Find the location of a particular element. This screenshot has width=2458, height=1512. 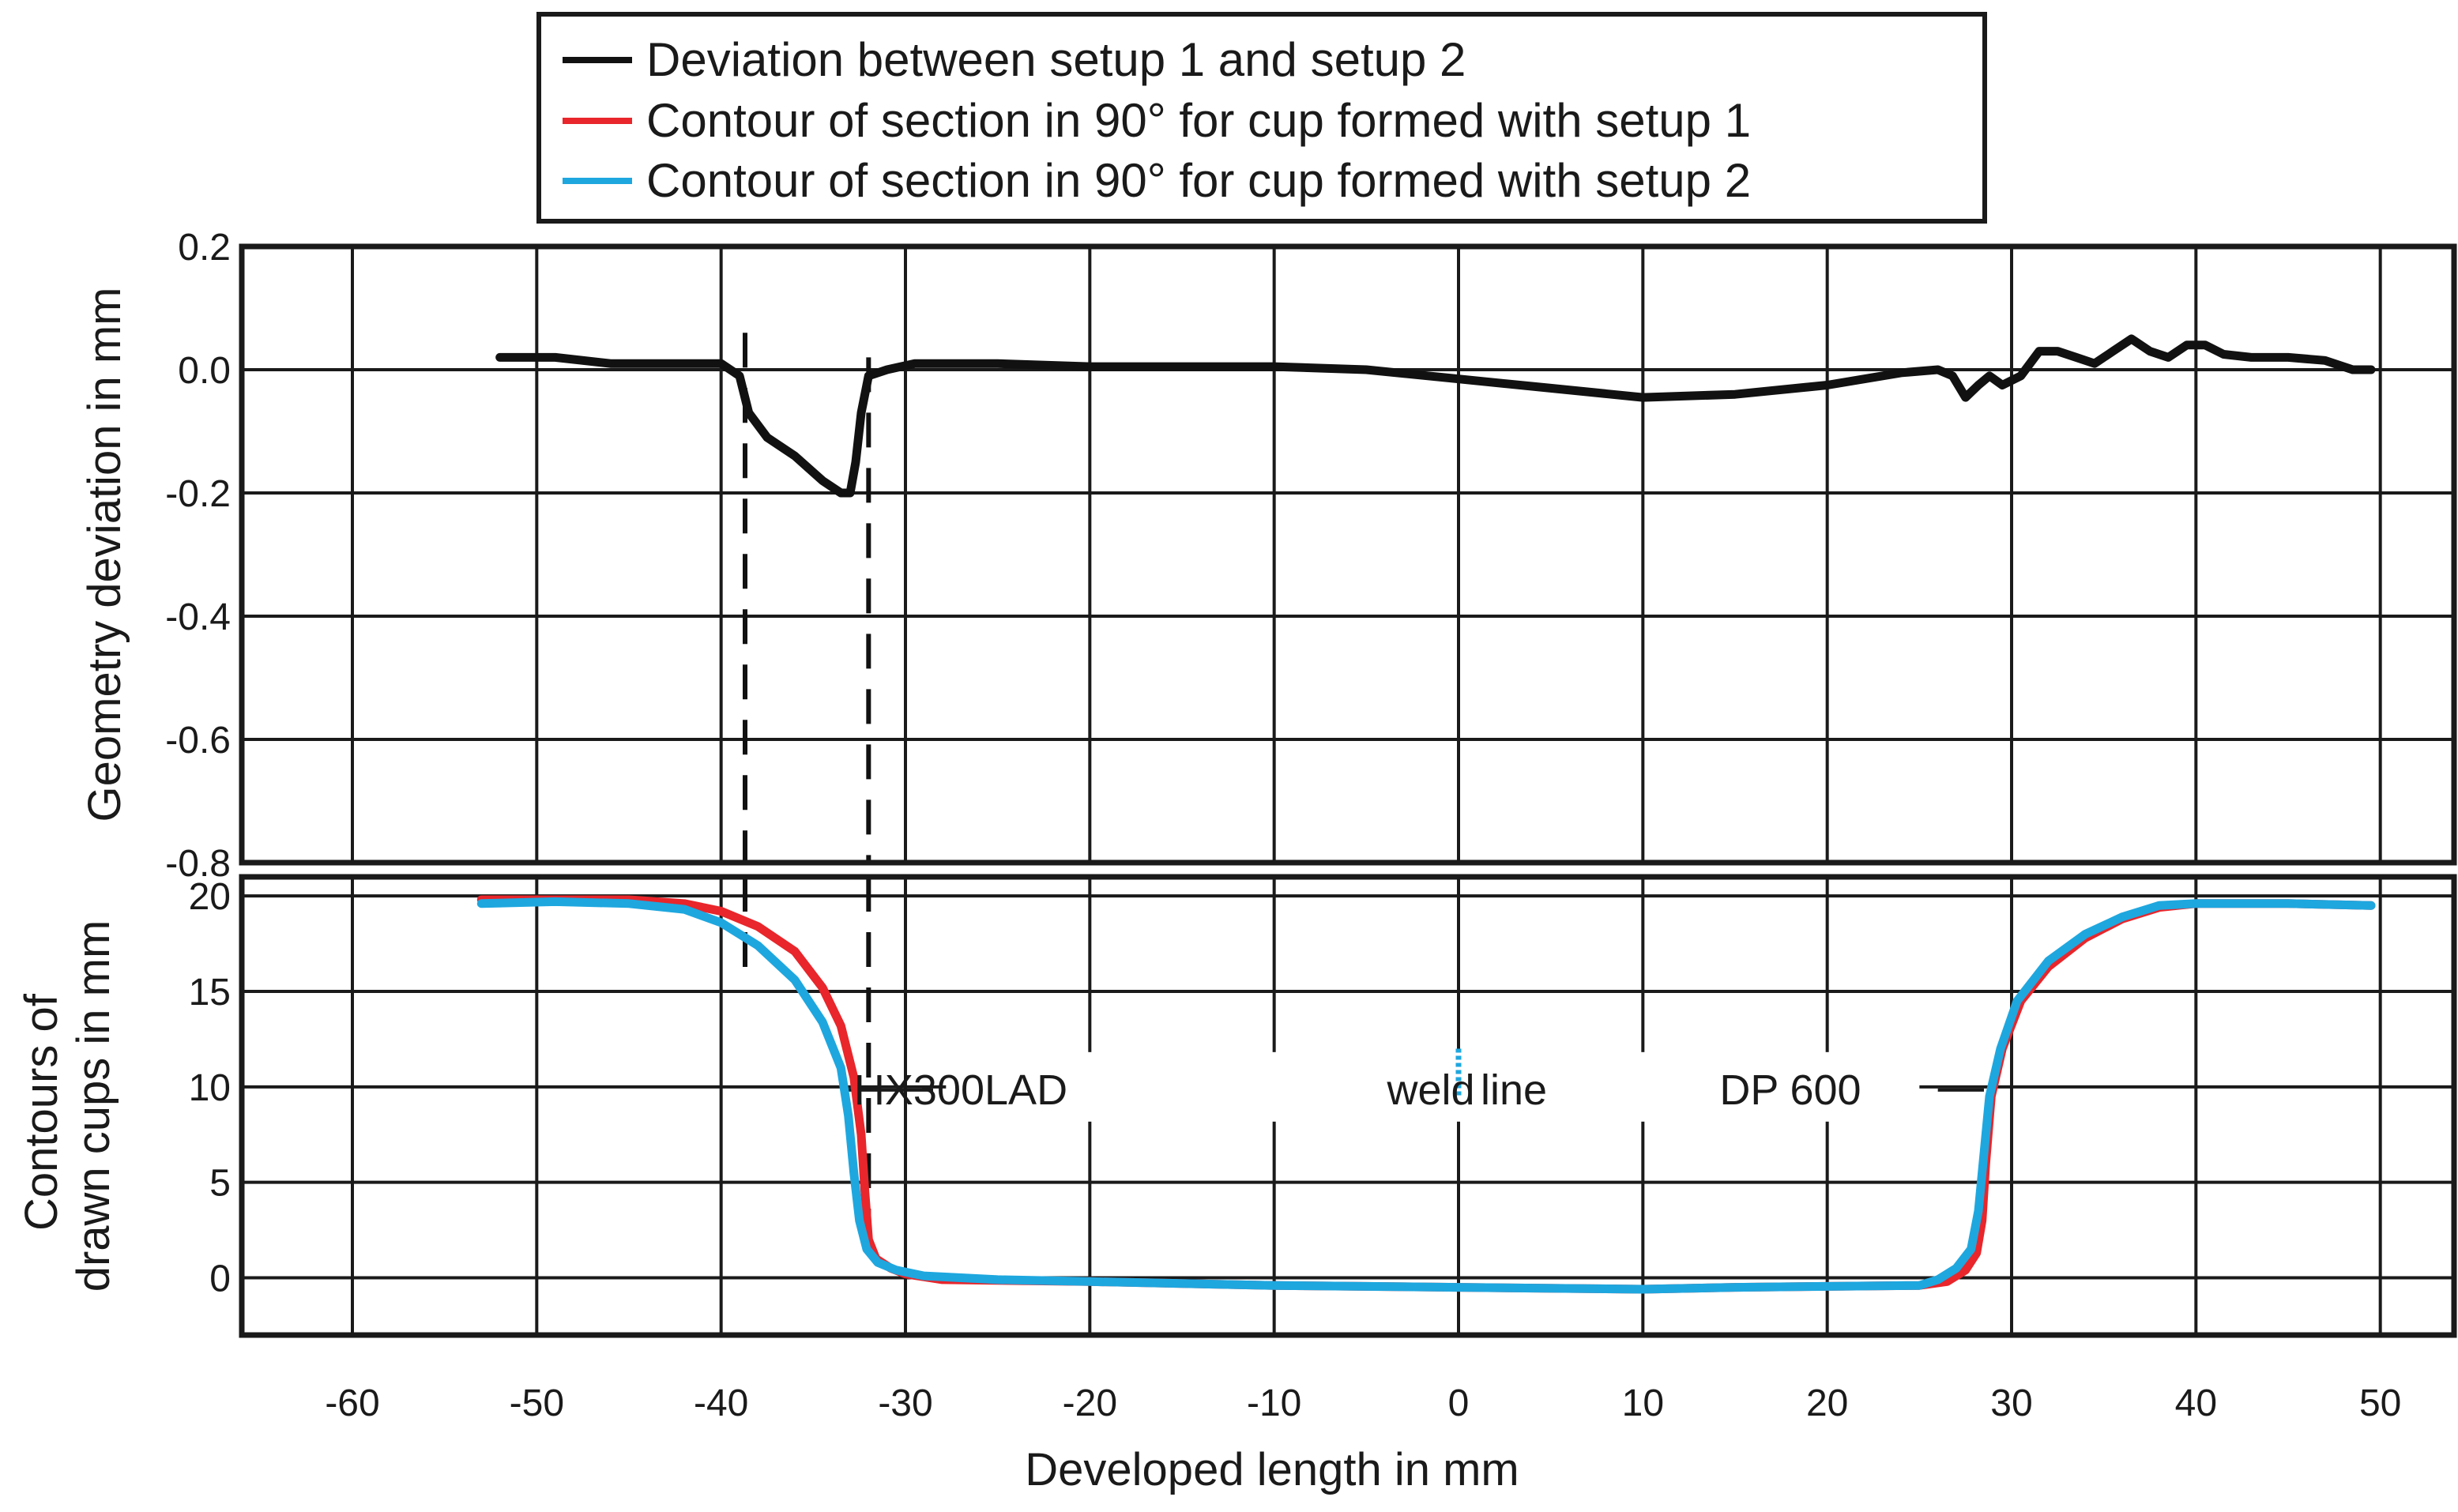

deviation-reference-lines is located at coordinates (807, 598).